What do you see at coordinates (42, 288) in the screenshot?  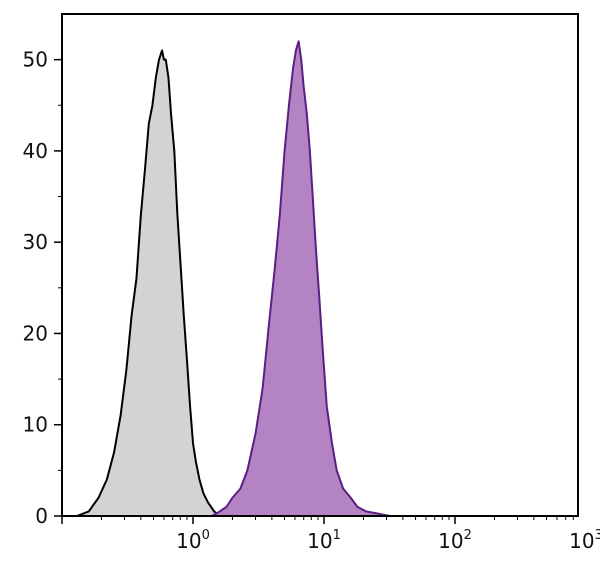 I see `y-axis: 0 10 20 30 40 50` at bounding box center [42, 288].